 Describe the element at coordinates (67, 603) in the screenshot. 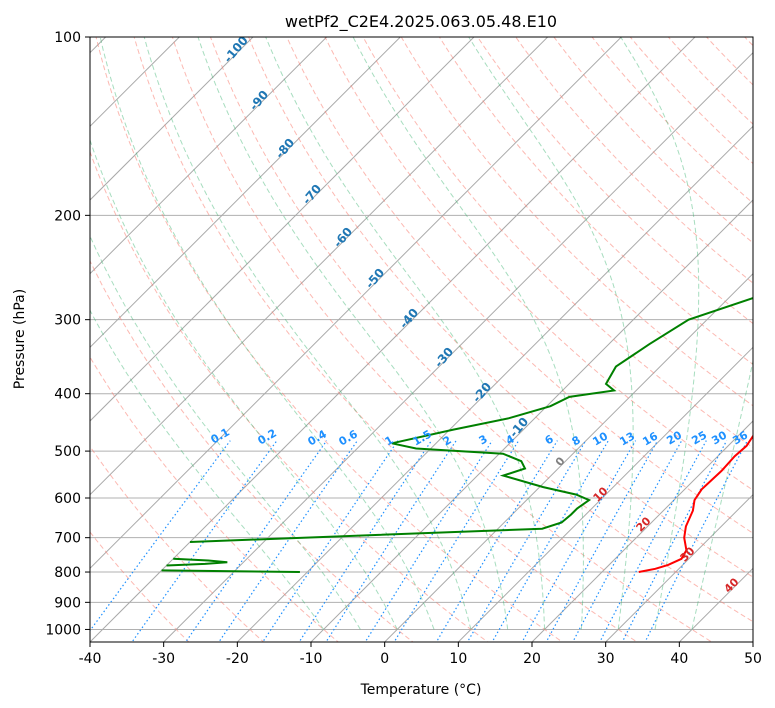

I see `y-tick-label: 900` at that location.